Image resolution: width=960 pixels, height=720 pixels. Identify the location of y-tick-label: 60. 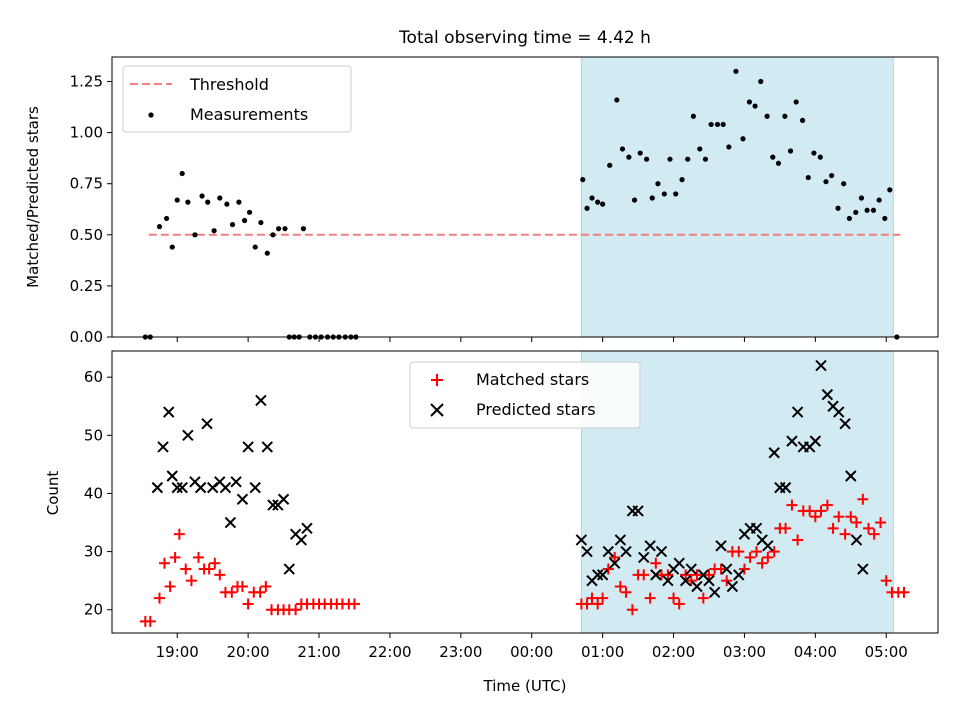
(93, 377).